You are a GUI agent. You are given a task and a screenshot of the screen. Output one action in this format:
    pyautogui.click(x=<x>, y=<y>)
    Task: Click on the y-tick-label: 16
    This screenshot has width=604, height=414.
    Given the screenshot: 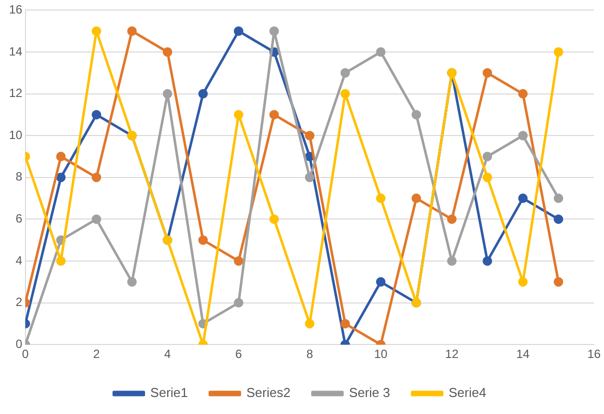 What is the action you would take?
    pyautogui.click(x=15, y=9)
    